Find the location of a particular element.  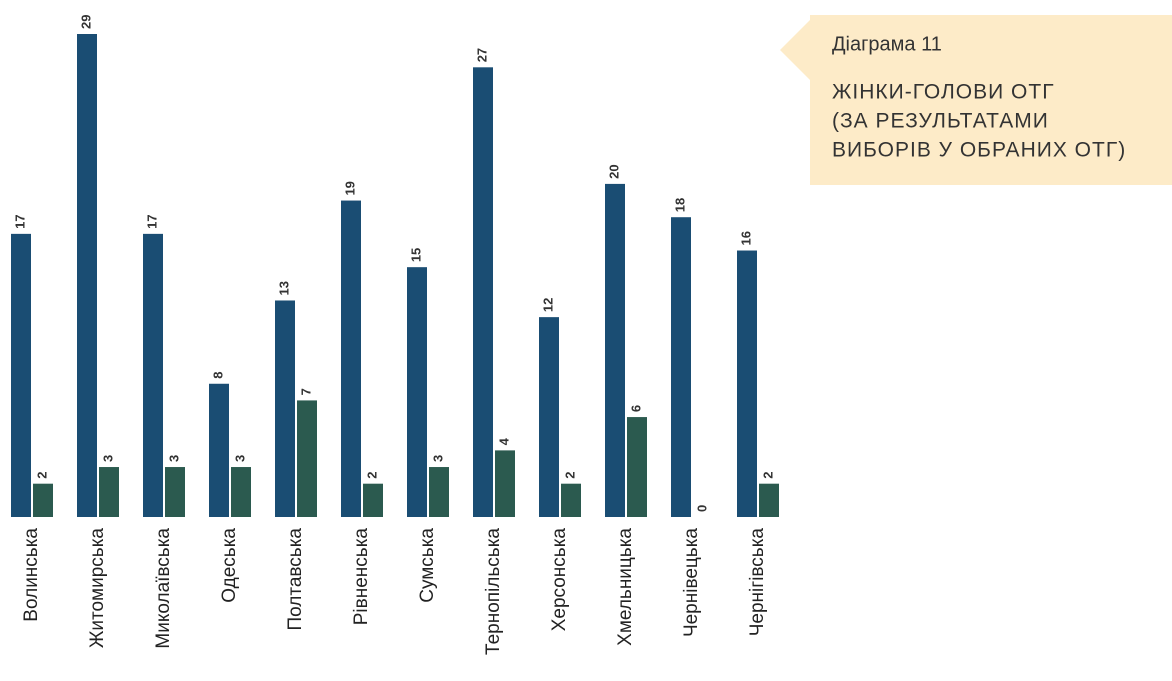

value-label: 13 is located at coordinates (283, 288).